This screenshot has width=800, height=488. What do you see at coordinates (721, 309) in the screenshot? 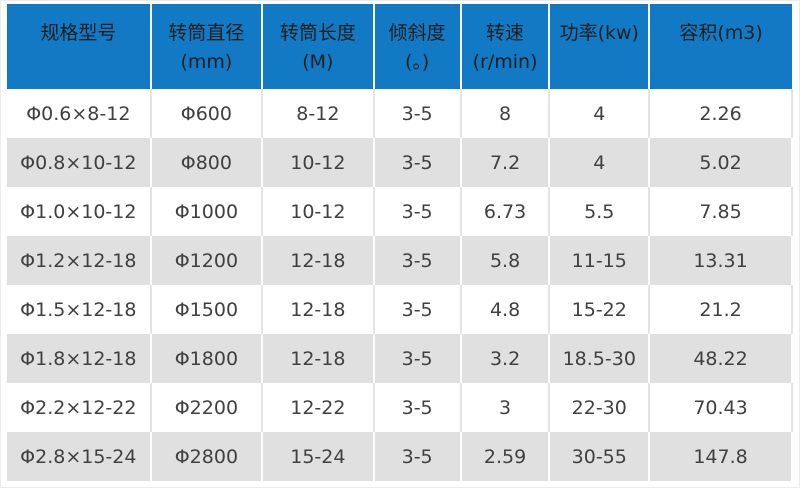
I see `table-cell: 21.2` at bounding box center [721, 309].